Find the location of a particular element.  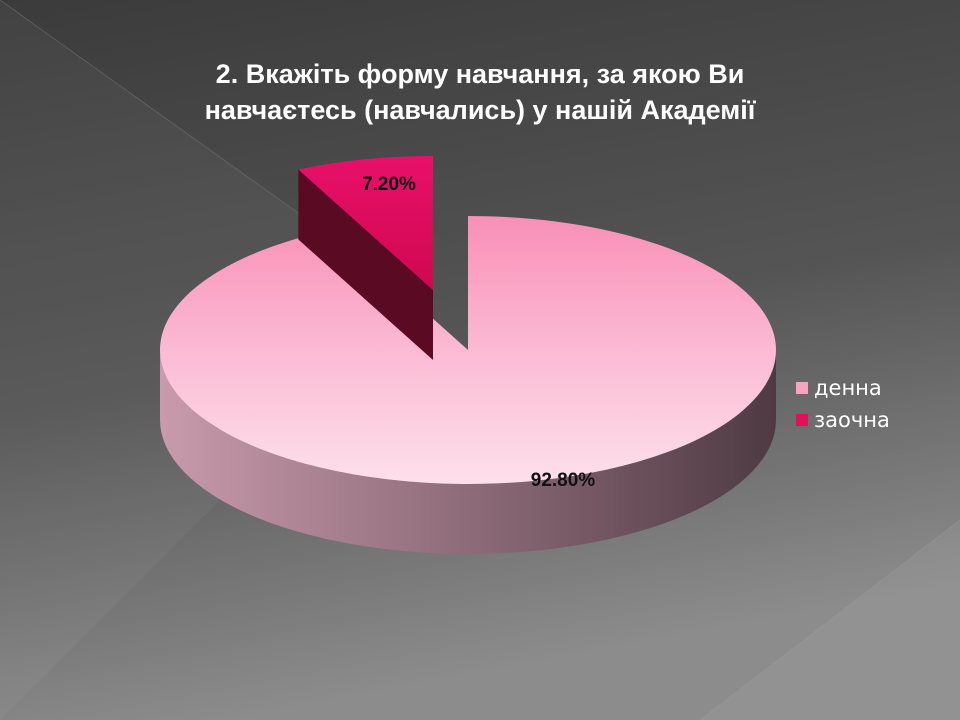

data-label-denna: 92.80% is located at coordinates (563, 480).